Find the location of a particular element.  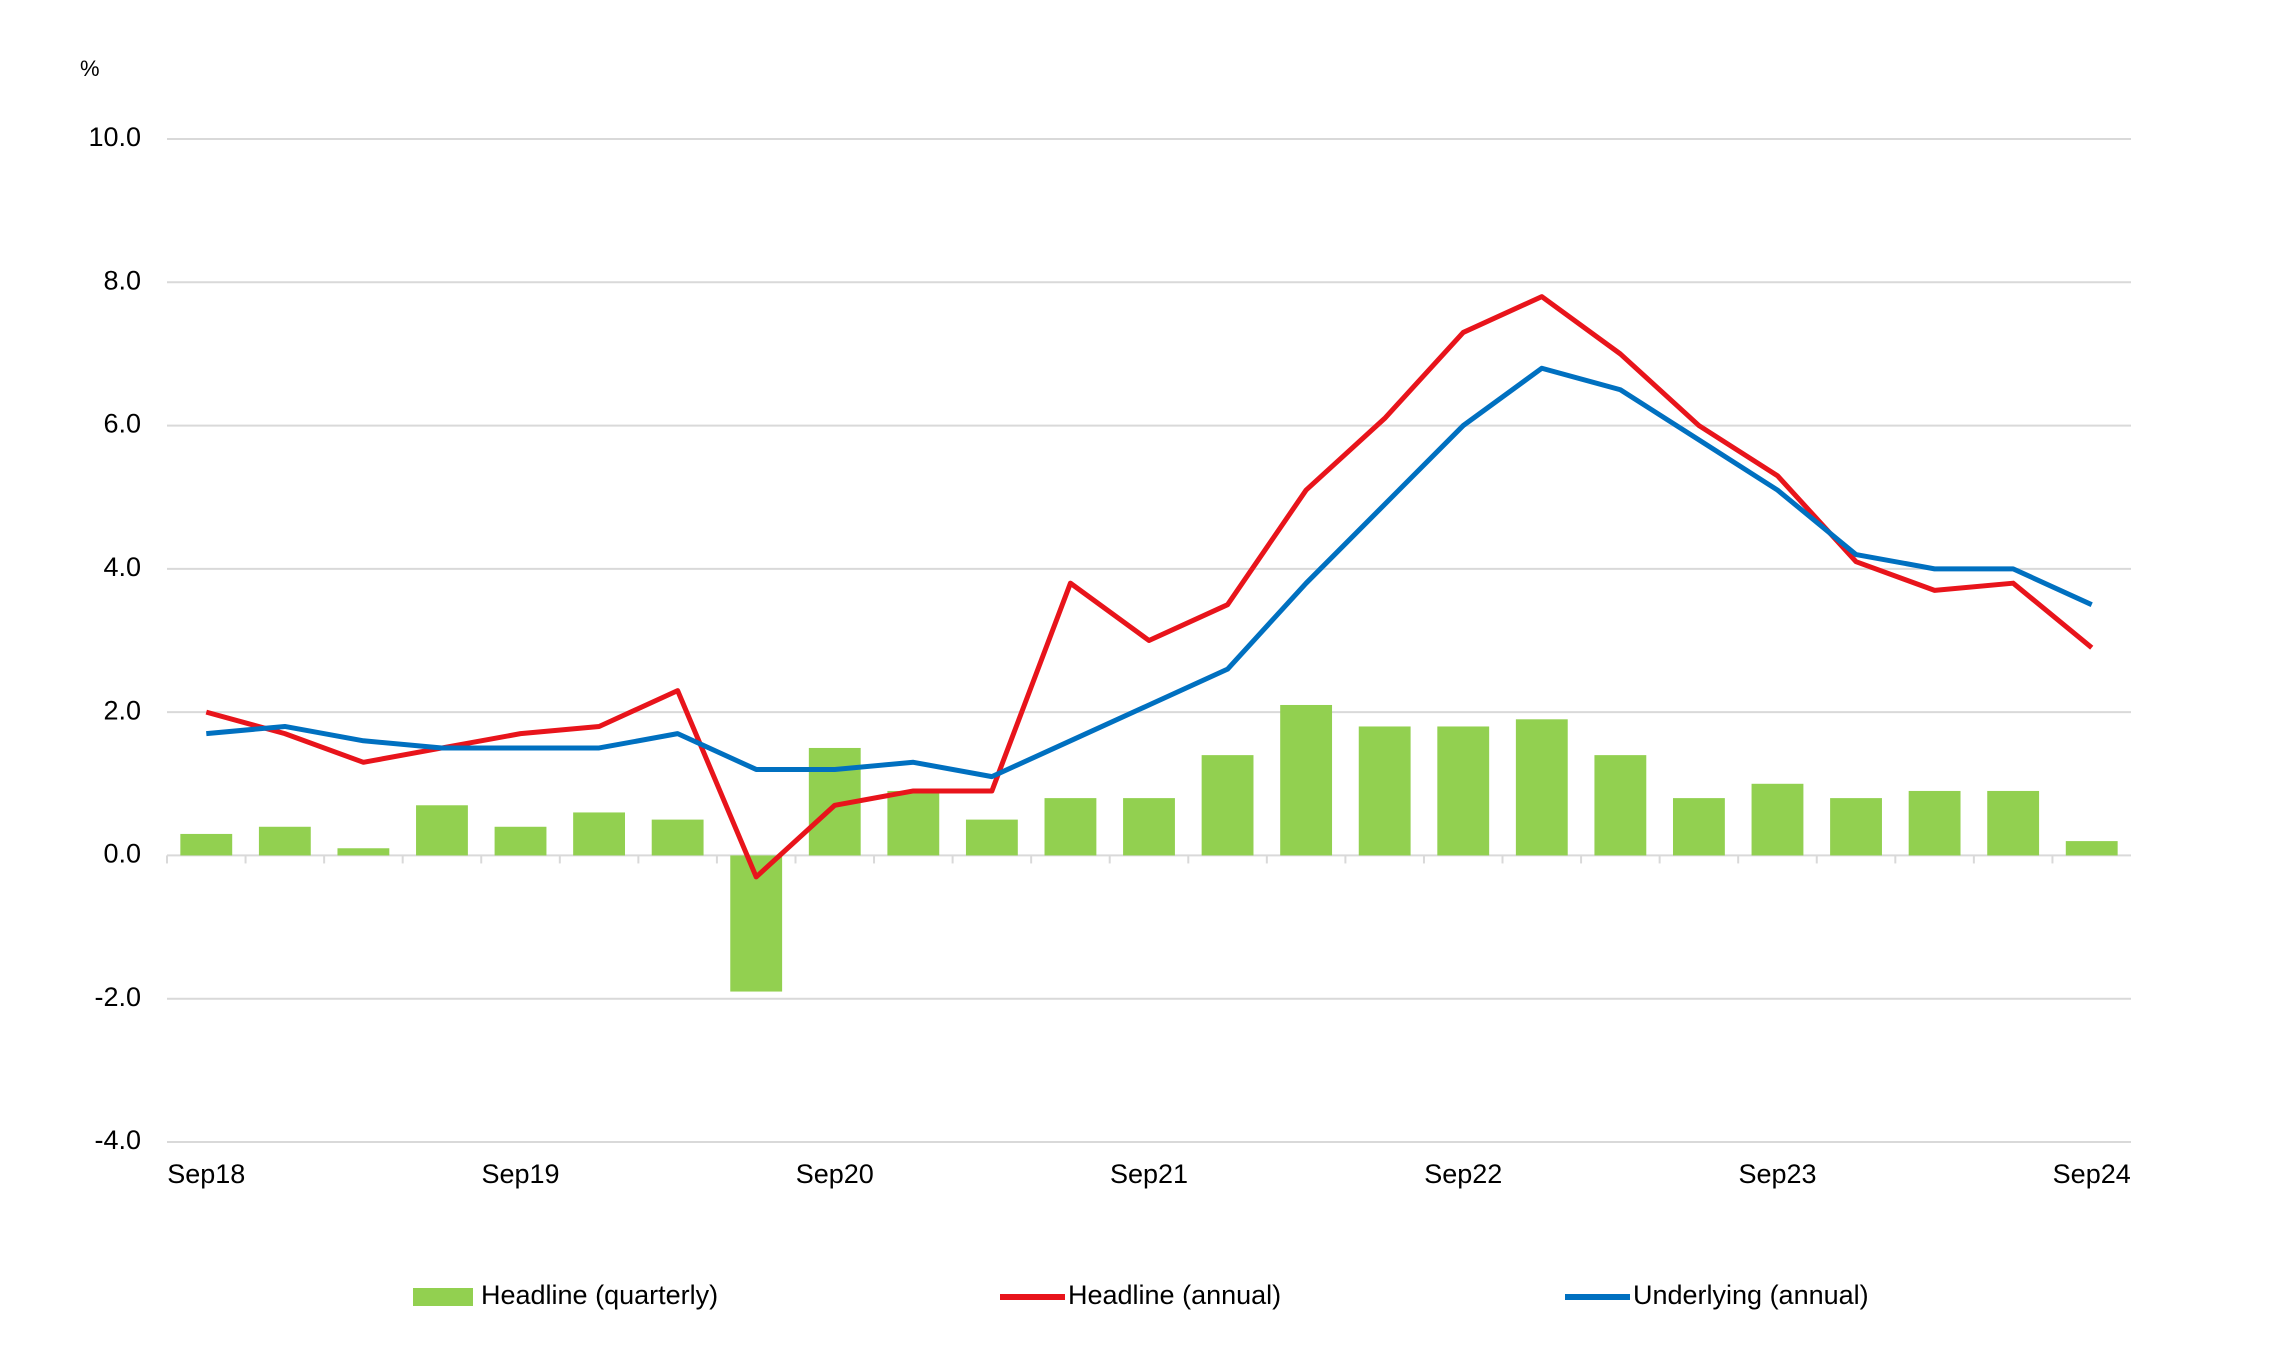

legend-label: Underlying (annual) is located at coordinates (1751, 1295).